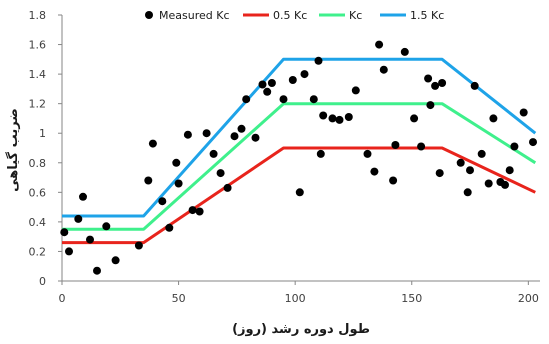 The width and height of the screenshot is (549, 344). Describe the element at coordinates (295, 298) in the screenshot. I see `x-tick-label: 100` at that location.